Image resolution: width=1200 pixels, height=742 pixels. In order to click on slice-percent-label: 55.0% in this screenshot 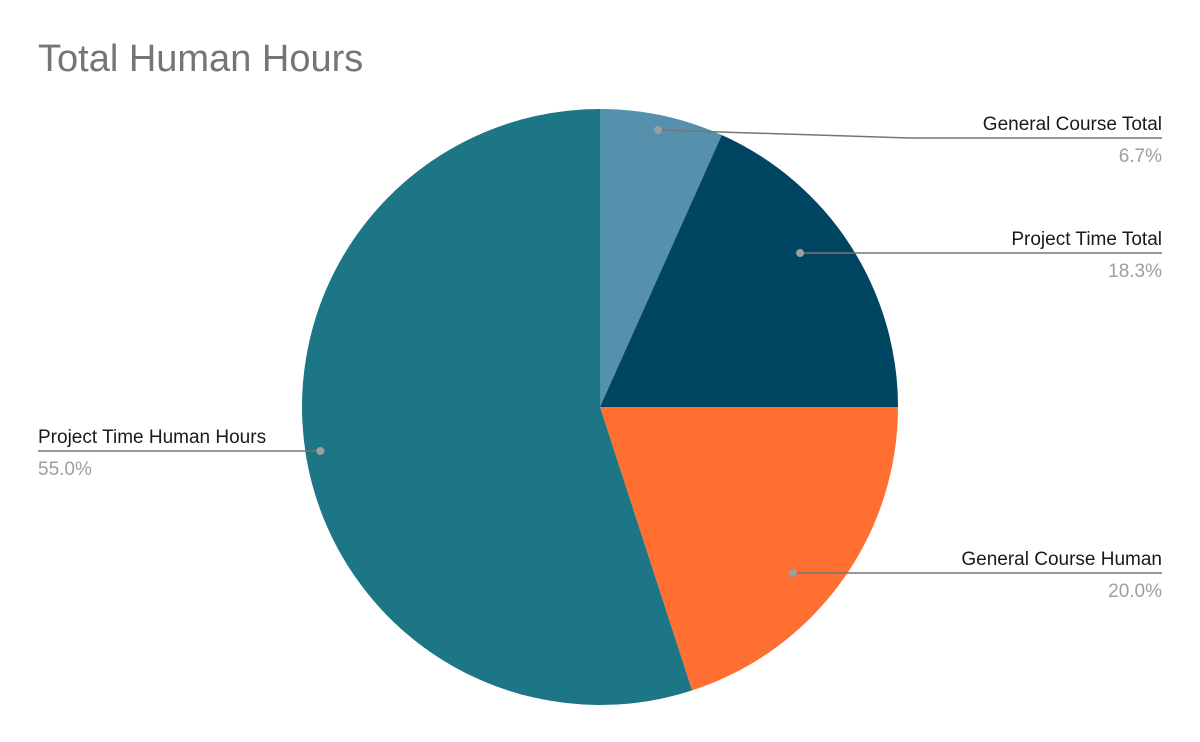, I will do `click(65, 469)`.